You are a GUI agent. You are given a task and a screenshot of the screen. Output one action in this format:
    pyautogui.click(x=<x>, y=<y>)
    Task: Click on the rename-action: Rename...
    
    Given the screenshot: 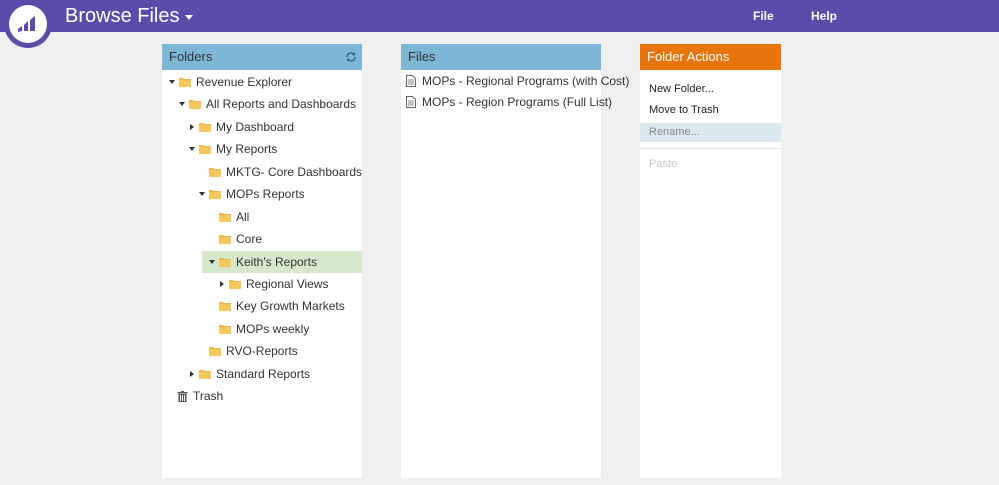 What is the action you would take?
    pyautogui.click(x=710, y=132)
    